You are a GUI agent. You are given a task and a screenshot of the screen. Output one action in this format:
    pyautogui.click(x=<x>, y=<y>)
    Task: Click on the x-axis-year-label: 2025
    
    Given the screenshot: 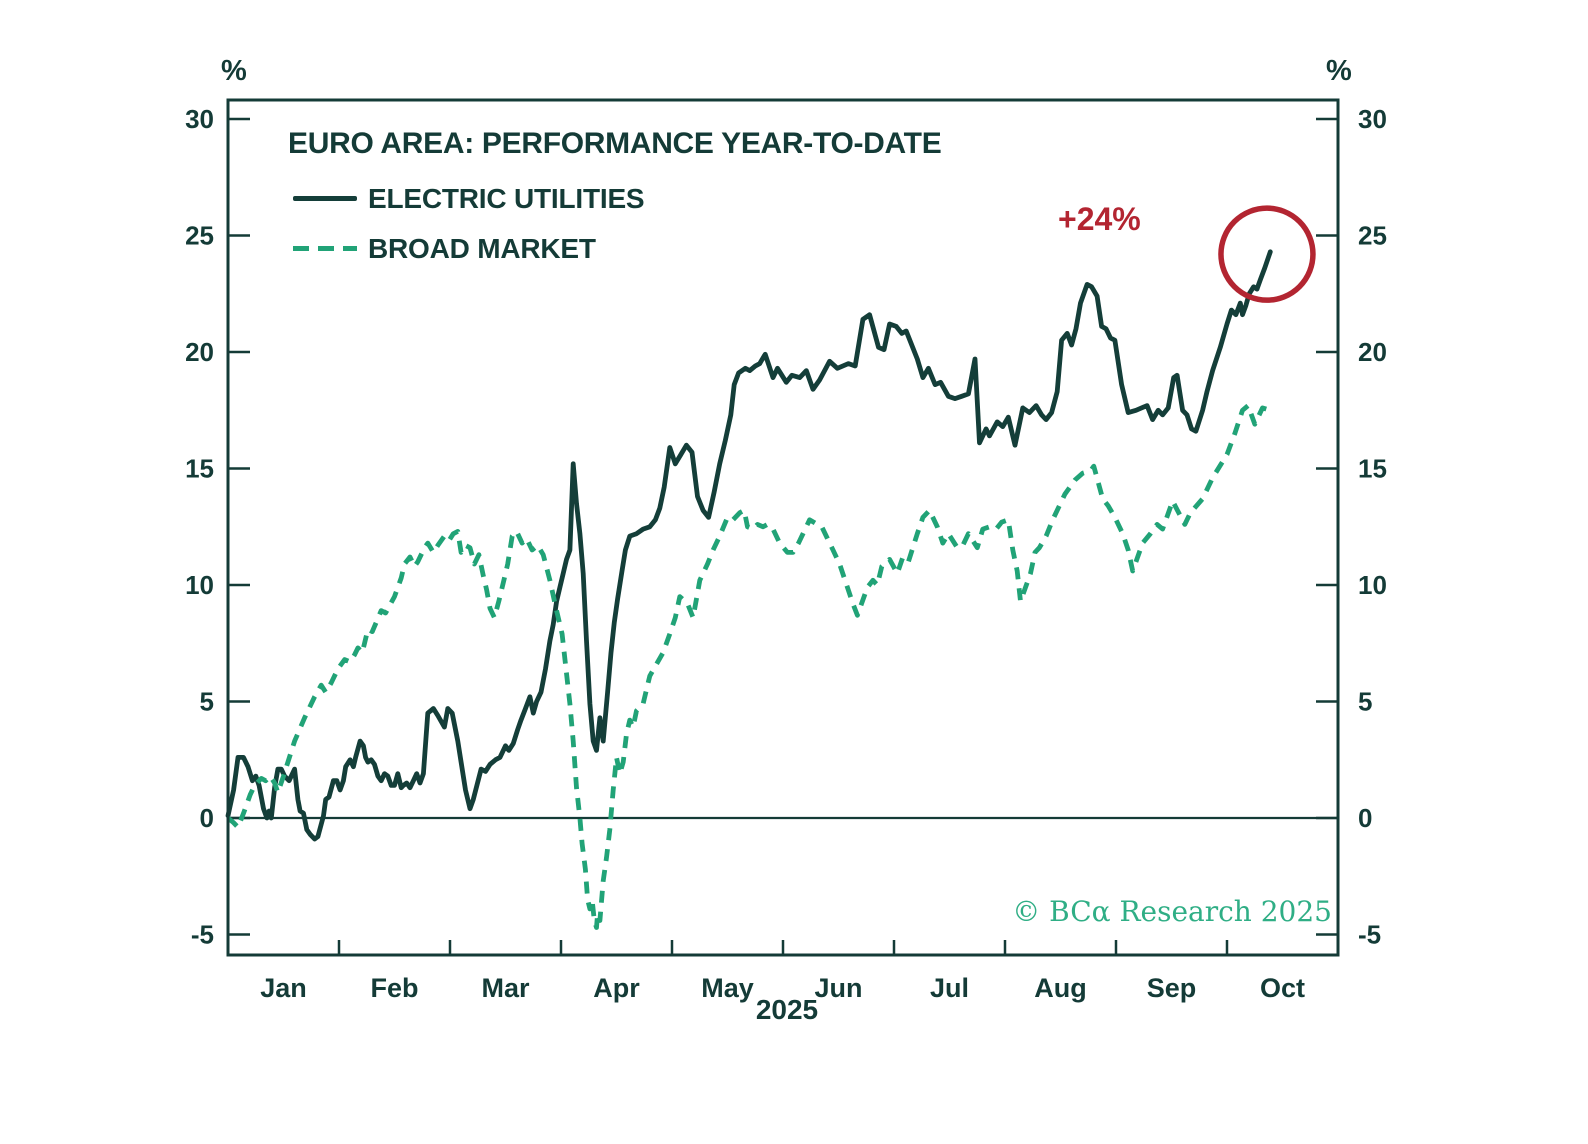 What is the action you would take?
    pyautogui.click(x=787, y=1009)
    